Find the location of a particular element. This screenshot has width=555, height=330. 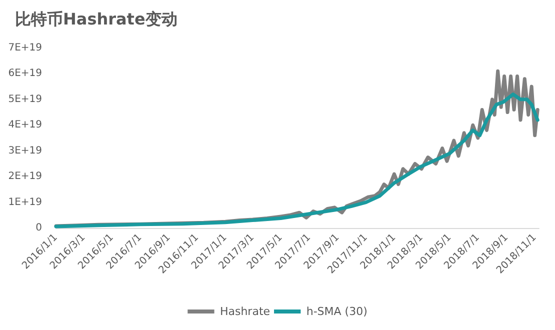

legend-label: h-SMA (30) is located at coordinates (337, 311).